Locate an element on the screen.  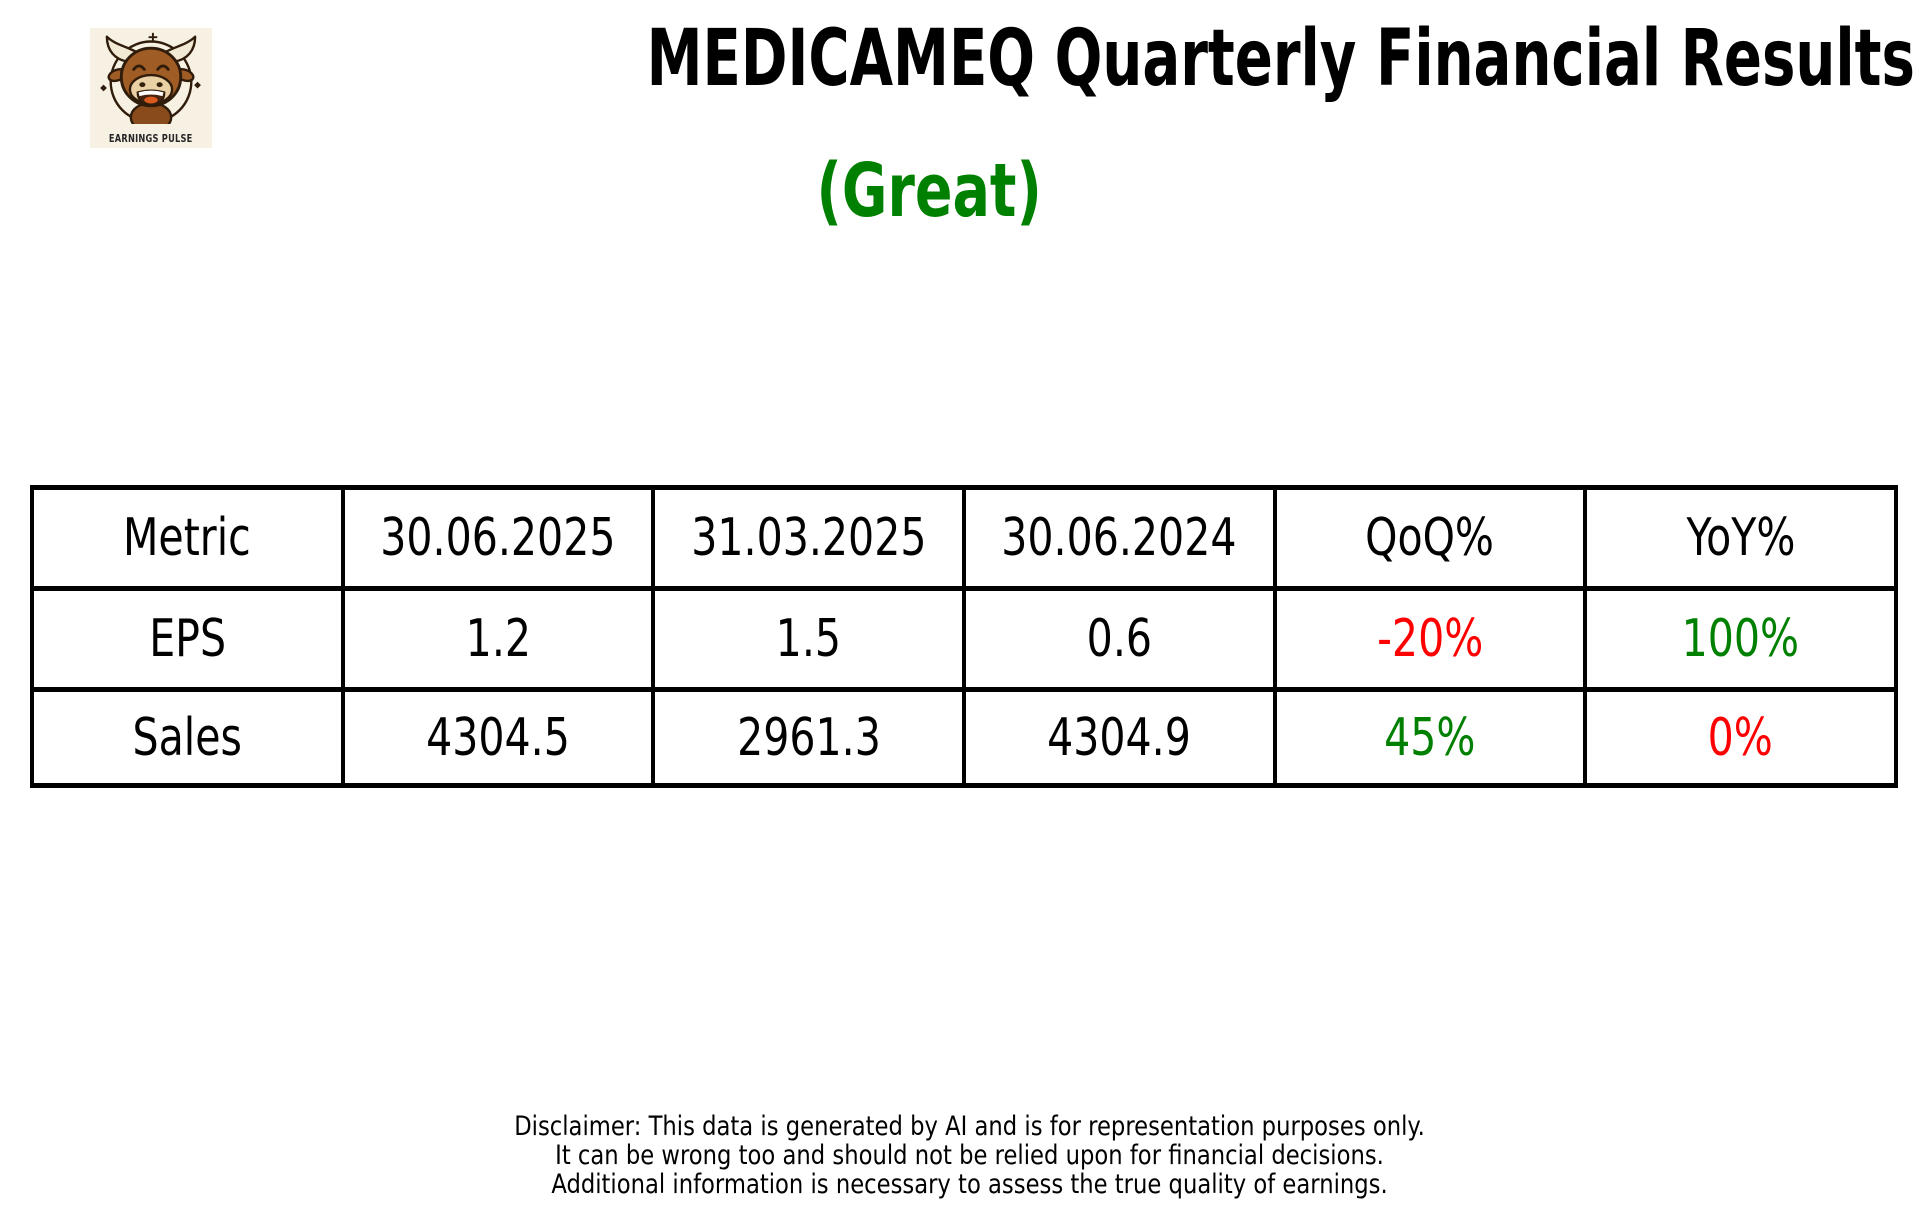
cell-sales-metric: Sales is located at coordinates (187, 737).